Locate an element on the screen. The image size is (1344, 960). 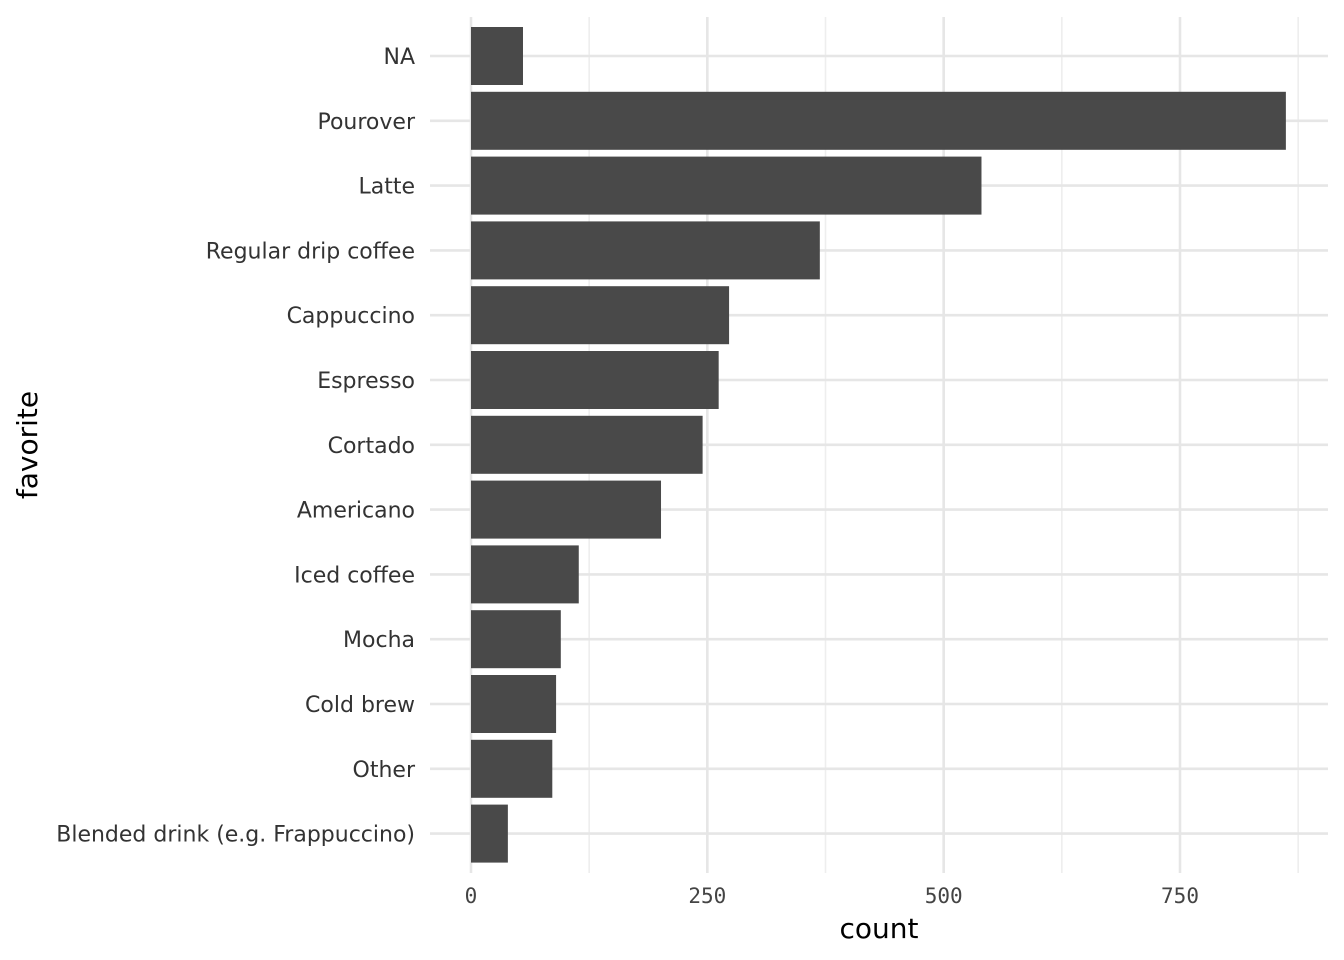
category-label: Iced coffee is located at coordinates (354, 575).